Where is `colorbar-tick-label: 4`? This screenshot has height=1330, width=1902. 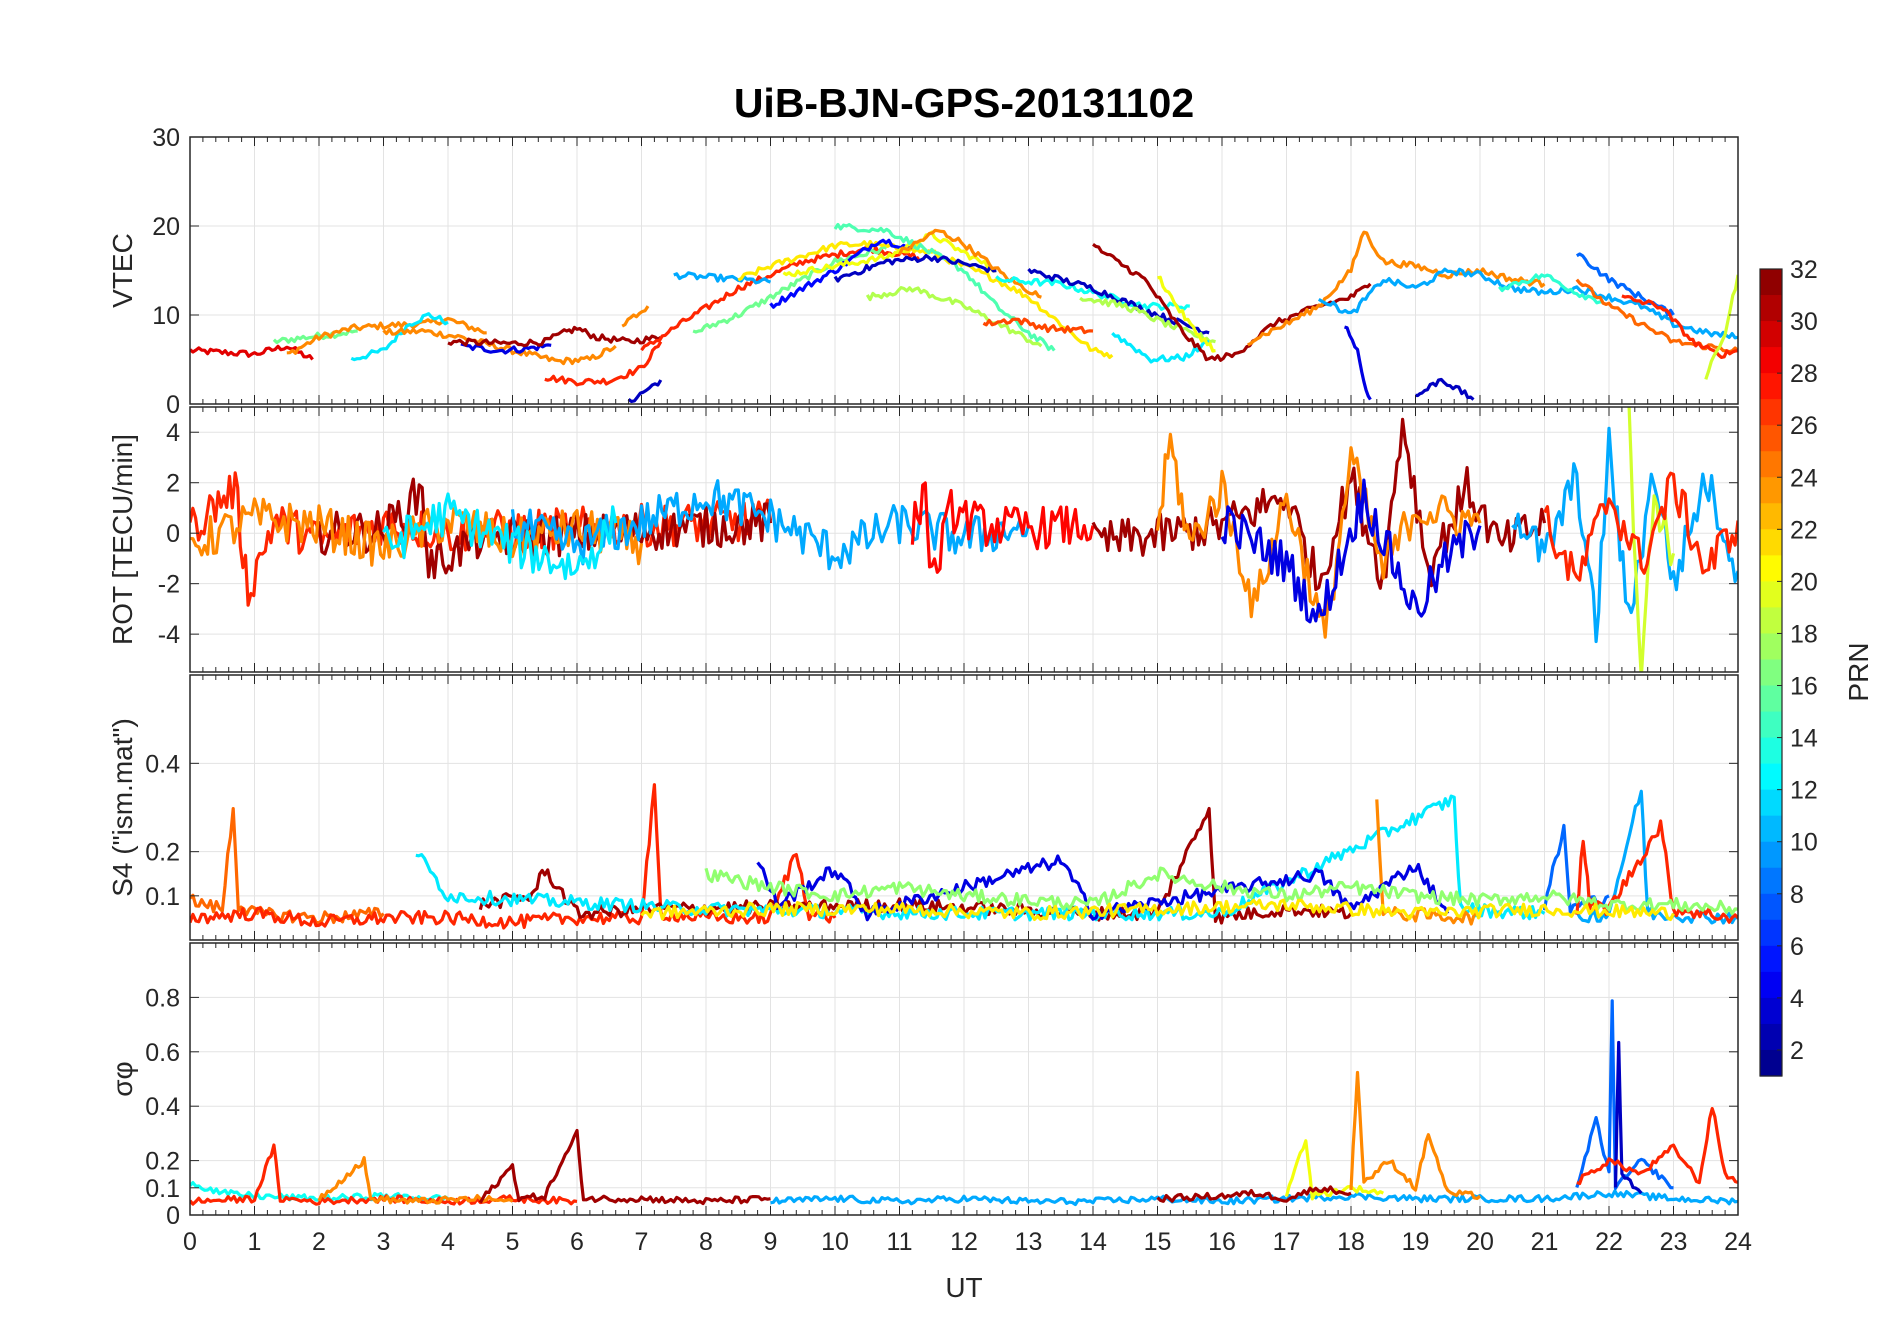 colorbar-tick-label: 4 is located at coordinates (1797, 999).